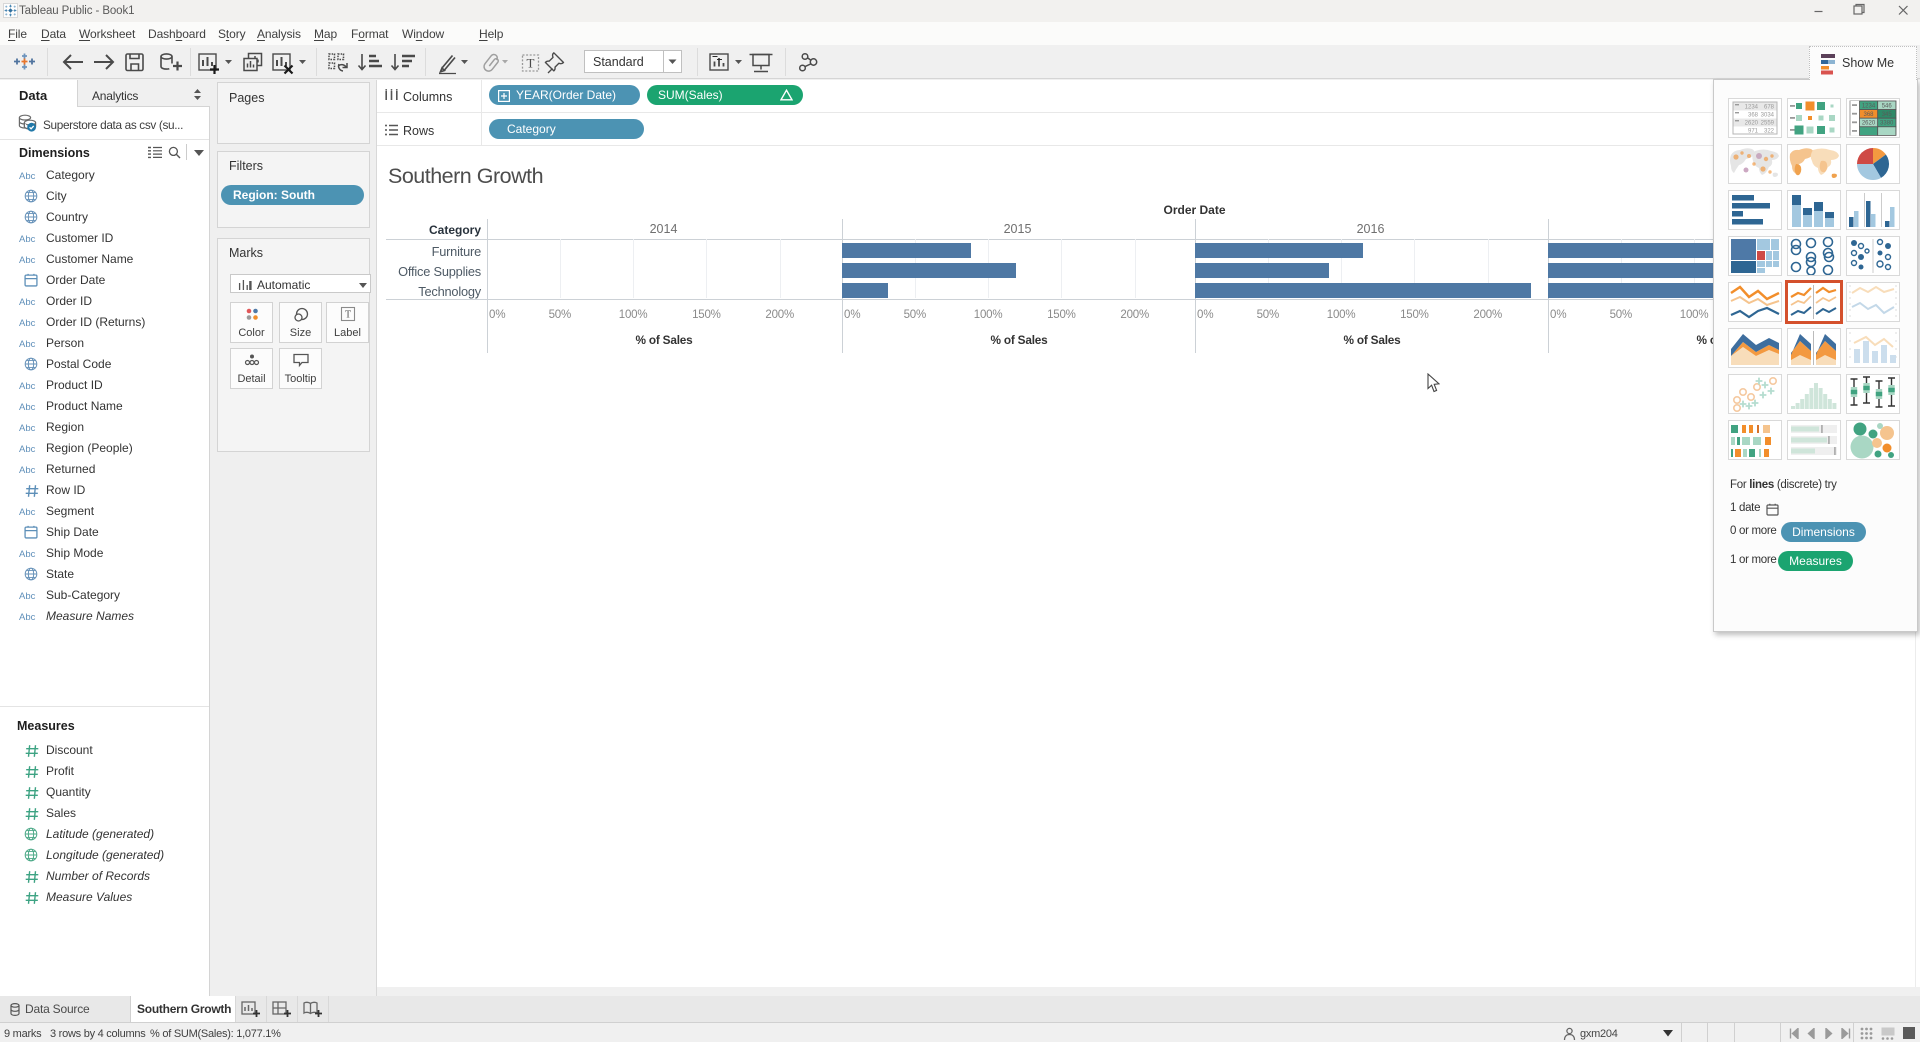 The image size is (1920, 1042). I want to click on svg-text: 3034, so click(1768, 116).